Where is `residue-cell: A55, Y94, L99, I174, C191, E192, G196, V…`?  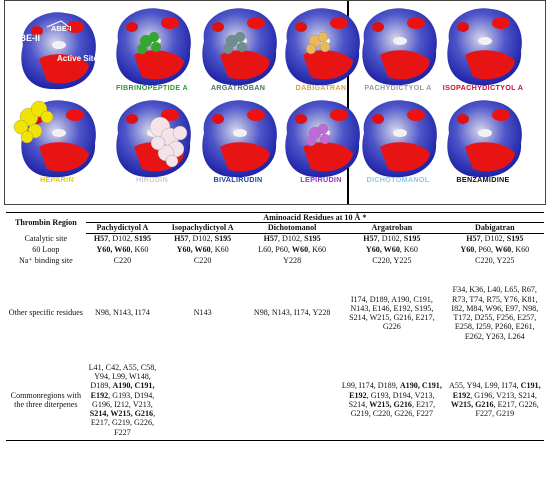 residue-cell: A55, Y94, L99, I174, C191, E192, G196, V… is located at coordinates (494, 400).